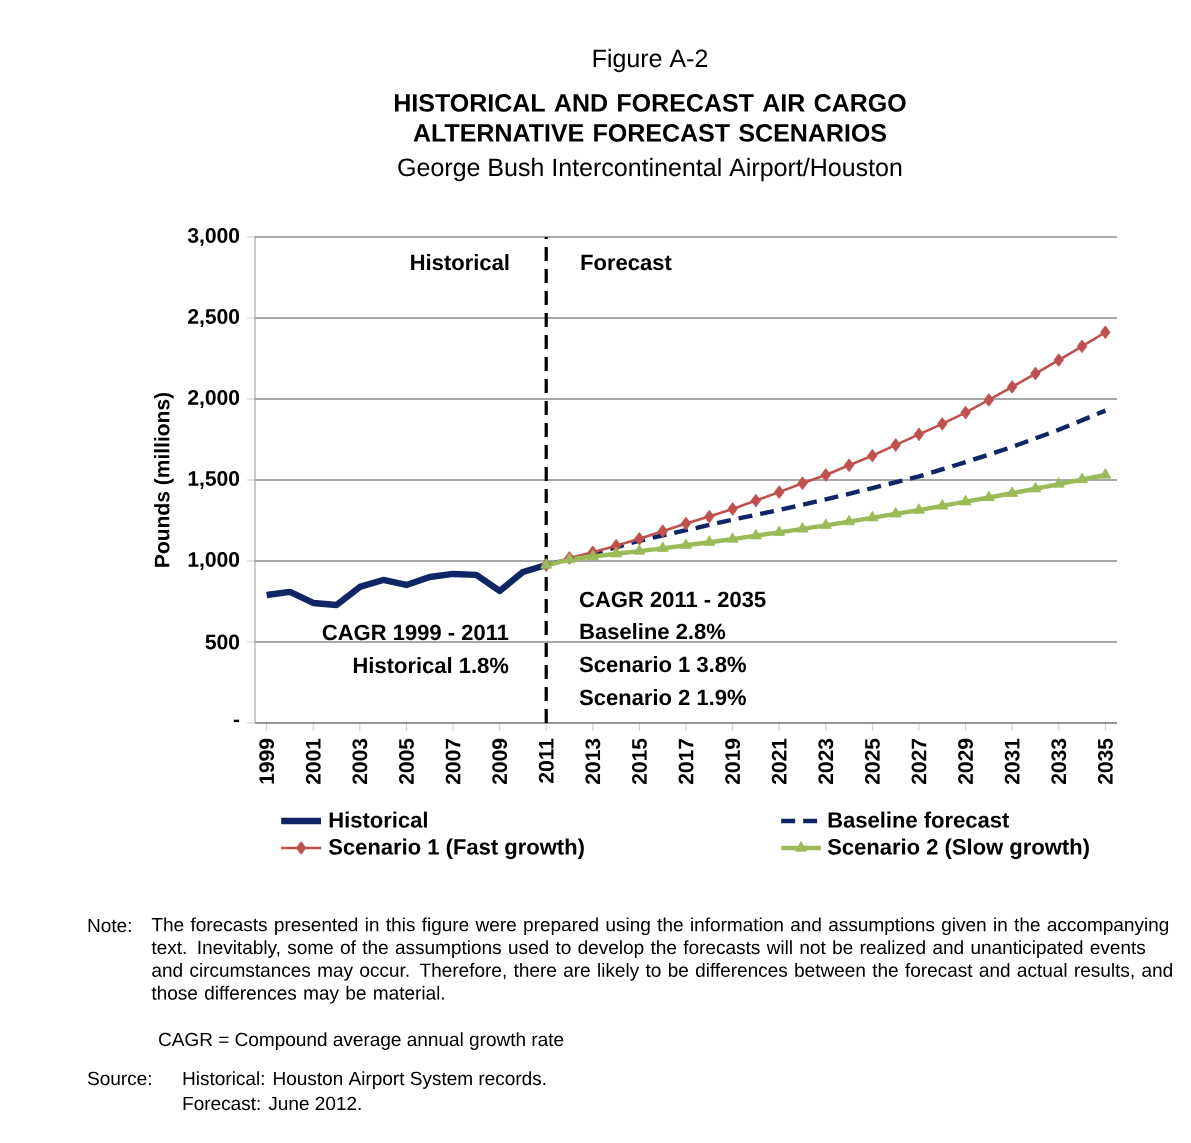 This screenshot has height=1143, width=1191. What do you see at coordinates (222, 642) in the screenshot?
I see `y-tick-label: 500` at bounding box center [222, 642].